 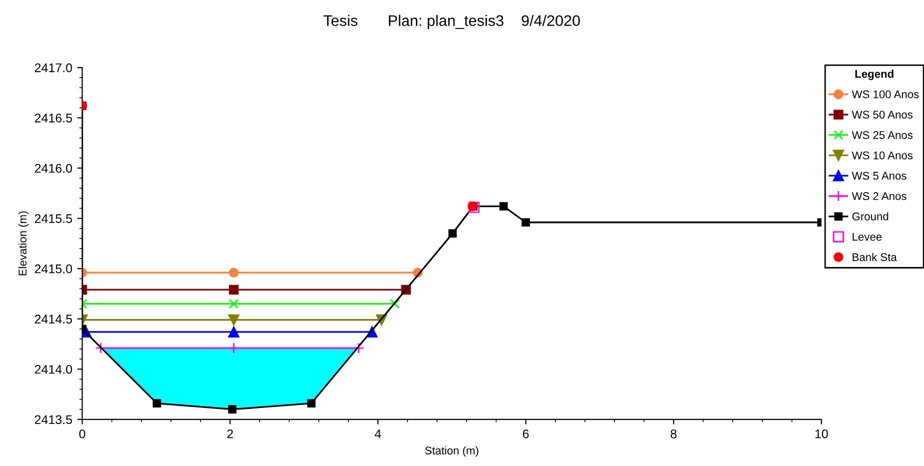 I want to click on x-tick-label: 10, so click(x=821, y=433).